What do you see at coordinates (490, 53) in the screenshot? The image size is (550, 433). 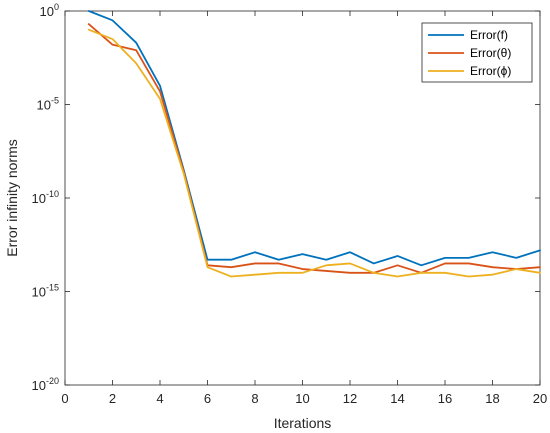 I see `legend-label-1: Error(θ)` at bounding box center [490, 53].